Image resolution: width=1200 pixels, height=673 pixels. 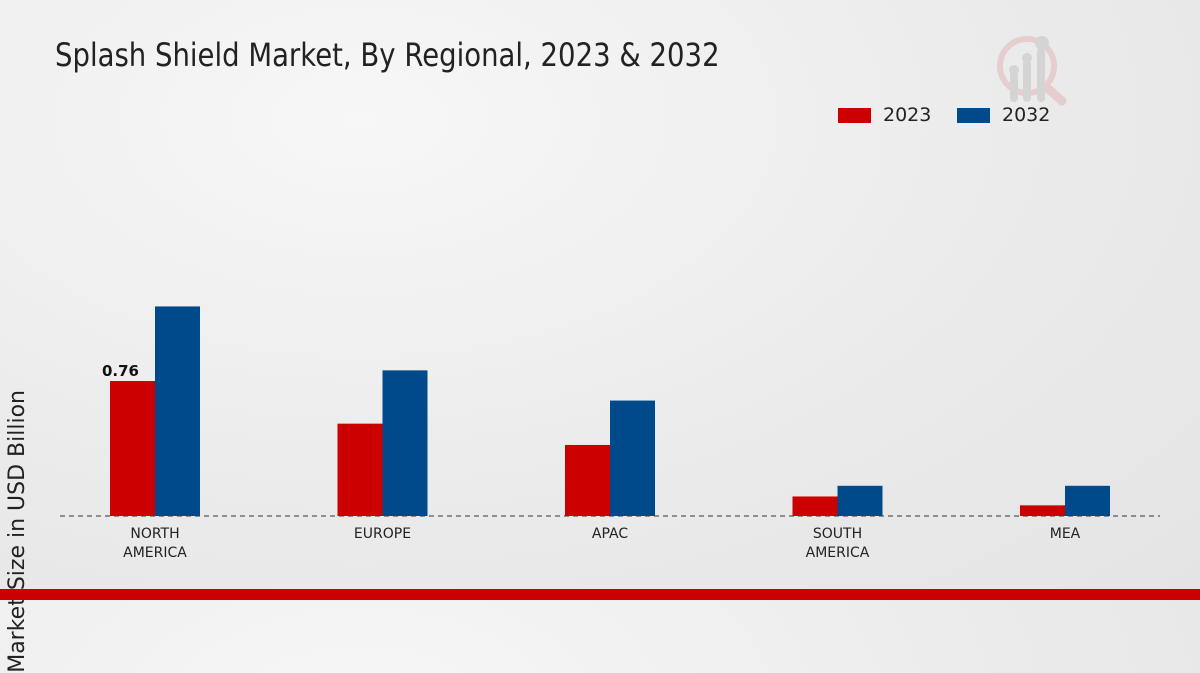 I want to click on legend-item-2032: 2032, so click(x=1003, y=115).